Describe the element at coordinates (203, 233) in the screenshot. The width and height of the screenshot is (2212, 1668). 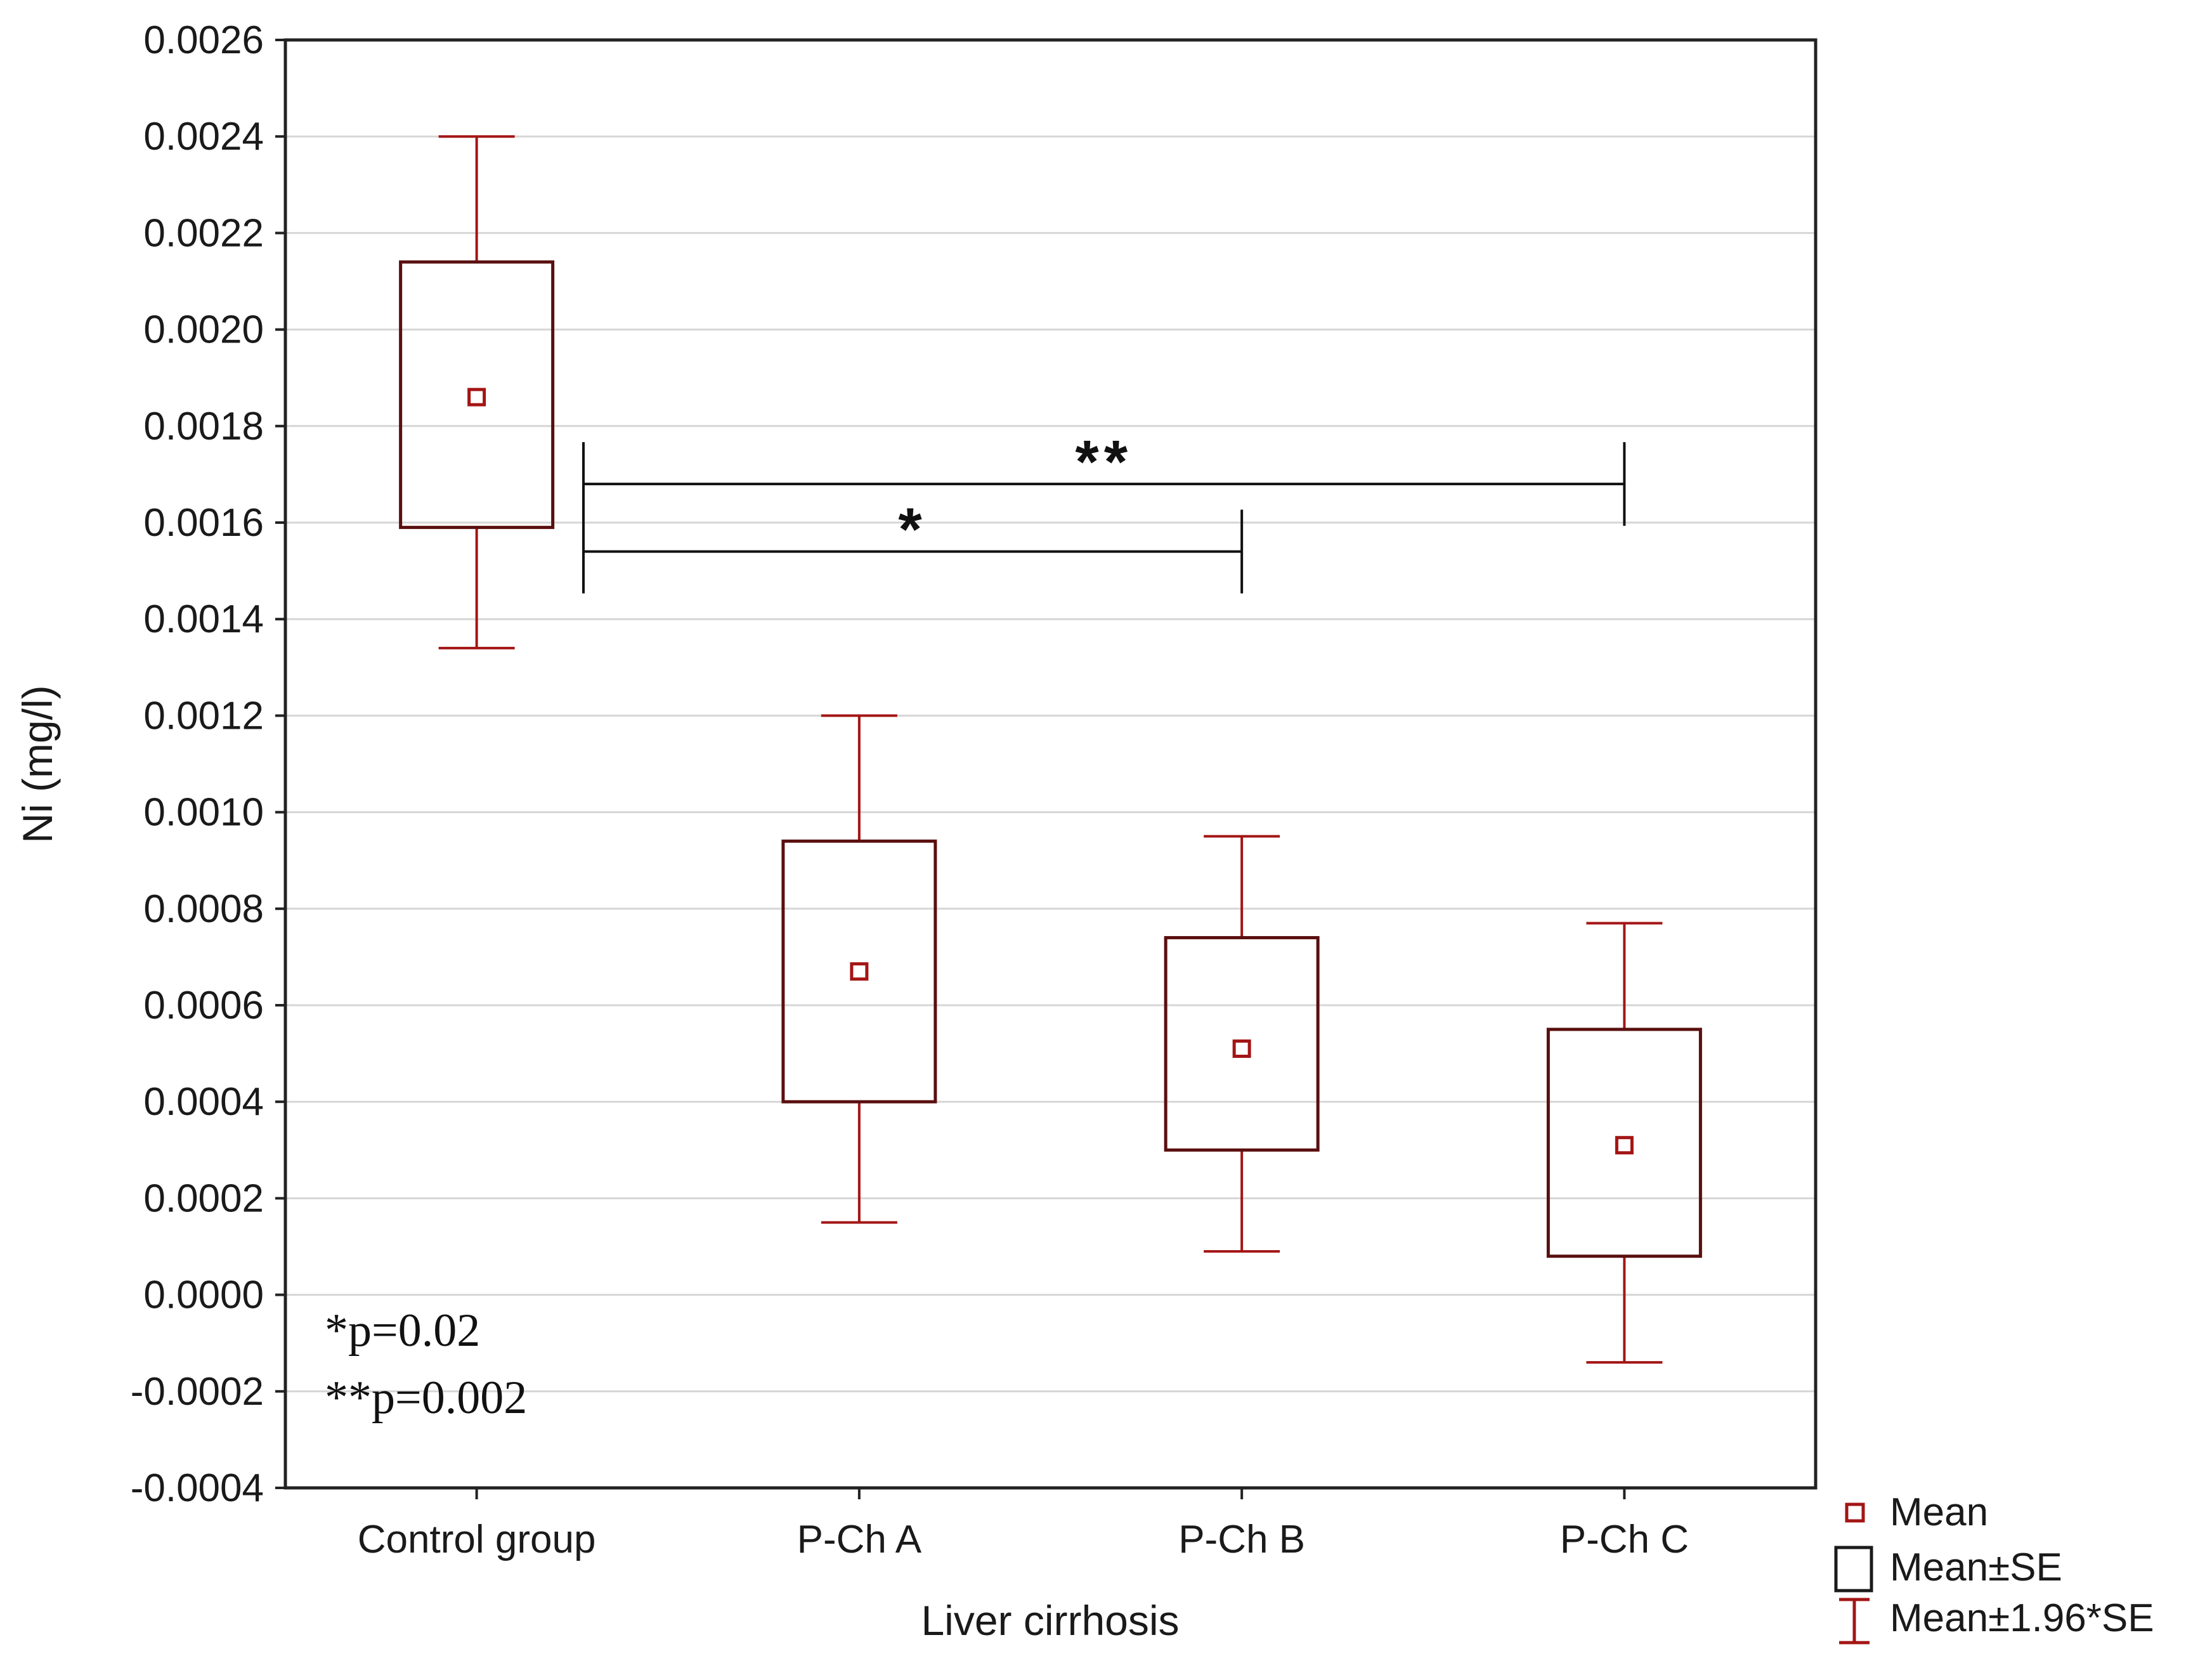
I see `y-tick-label: 0.0022` at that location.